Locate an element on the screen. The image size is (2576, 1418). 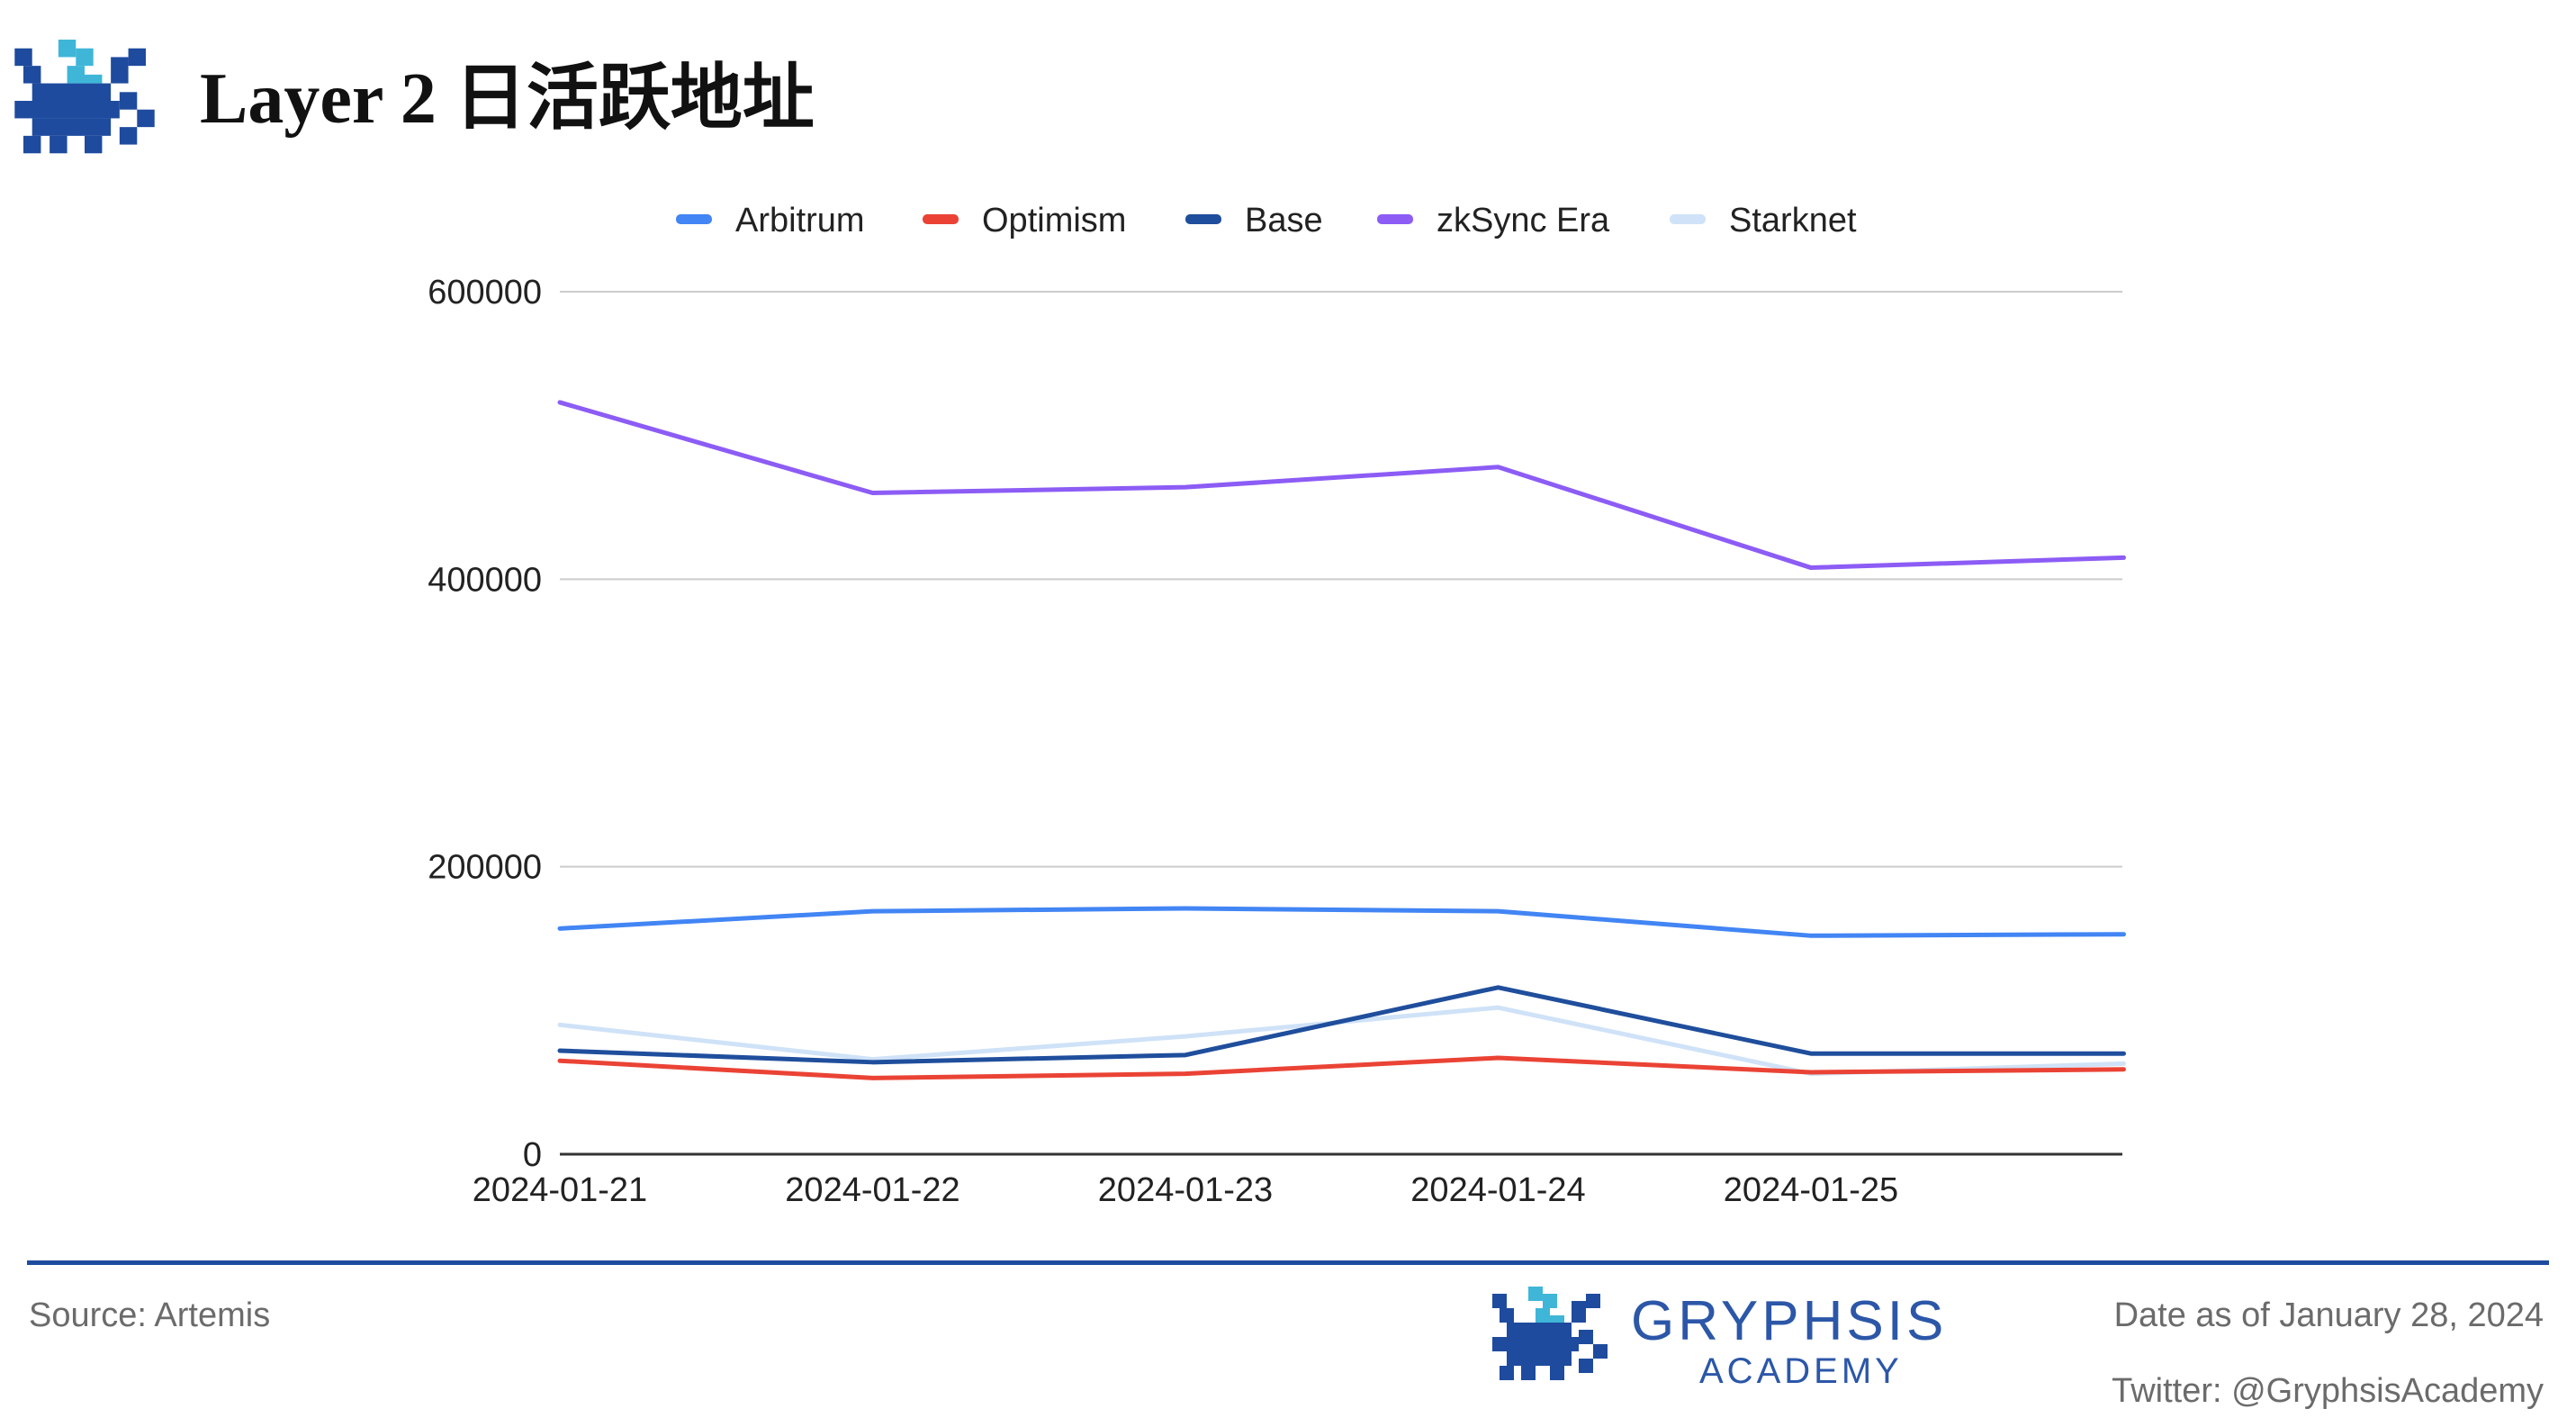
series-line-base is located at coordinates (1341, 1025).